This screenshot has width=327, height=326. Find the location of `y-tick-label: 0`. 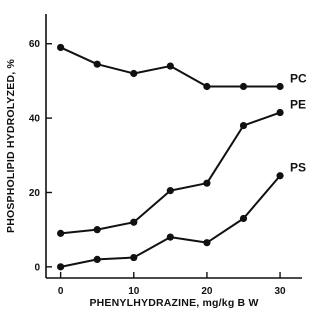

y-tick-label: 0 is located at coordinates (37, 267).